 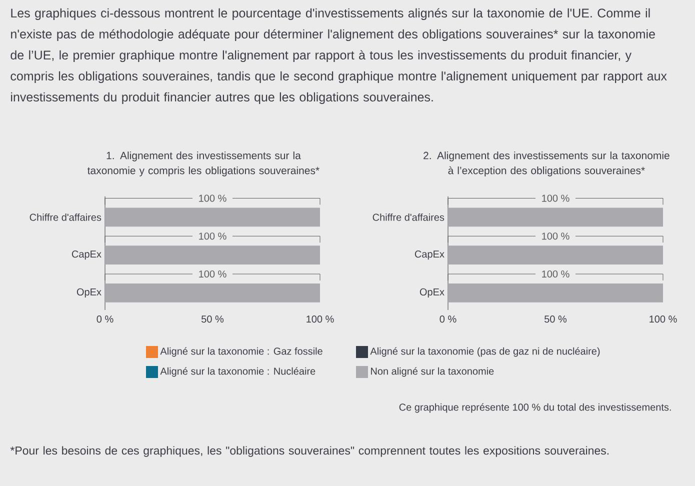 I want to click on legend-label: Aligné sur la taxonomie : Nucléaire, so click(x=238, y=372).